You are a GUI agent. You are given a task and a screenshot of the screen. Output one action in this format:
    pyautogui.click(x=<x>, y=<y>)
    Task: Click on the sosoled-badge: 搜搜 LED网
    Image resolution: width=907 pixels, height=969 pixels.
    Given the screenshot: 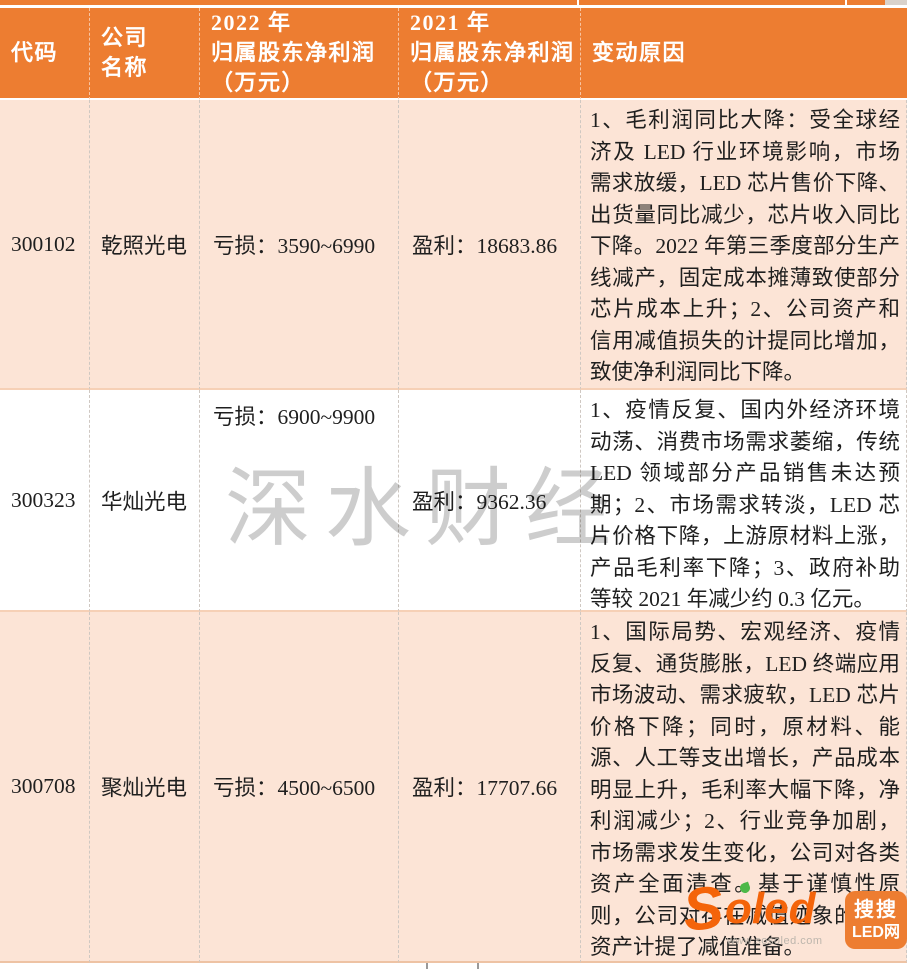 What is the action you would take?
    pyautogui.click(x=876, y=920)
    